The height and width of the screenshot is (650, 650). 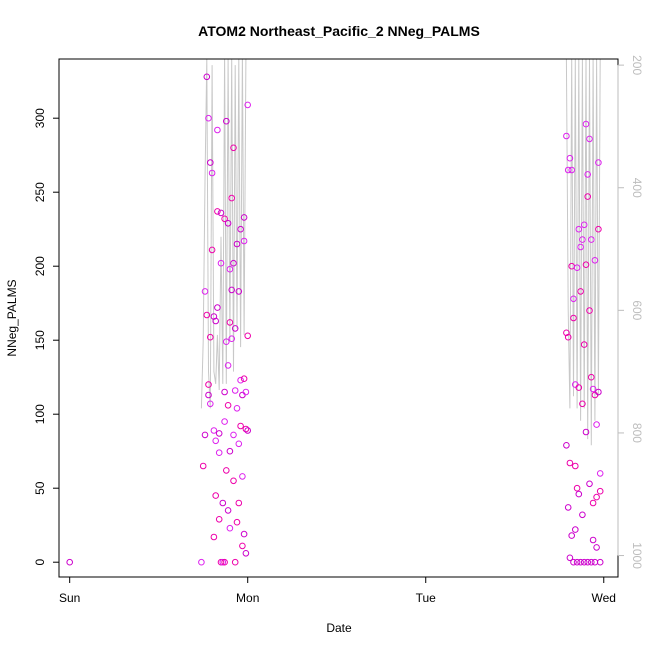 I want to click on y-tick-label: 200, so click(x=40, y=266).